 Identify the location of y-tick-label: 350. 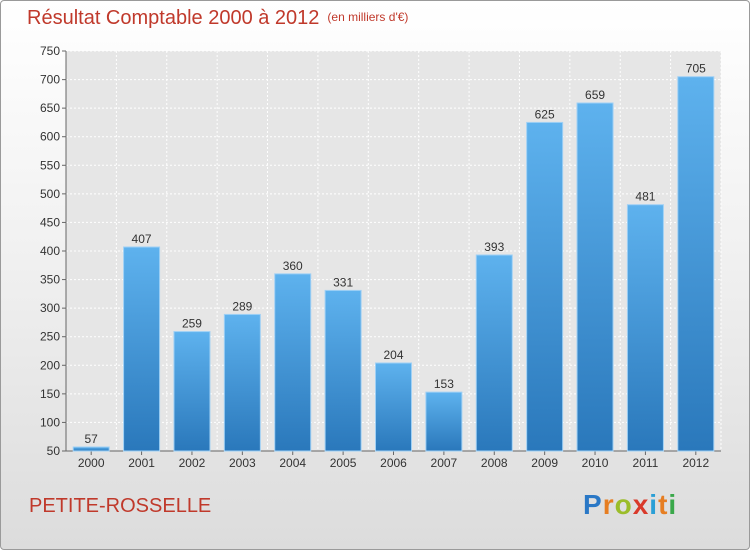
(50, 280).